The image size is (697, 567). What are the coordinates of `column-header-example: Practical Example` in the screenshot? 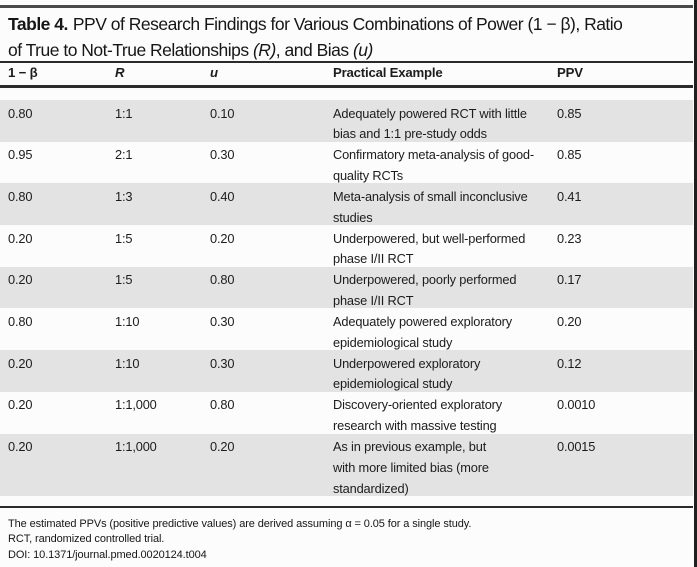 It's located at (388, 72).